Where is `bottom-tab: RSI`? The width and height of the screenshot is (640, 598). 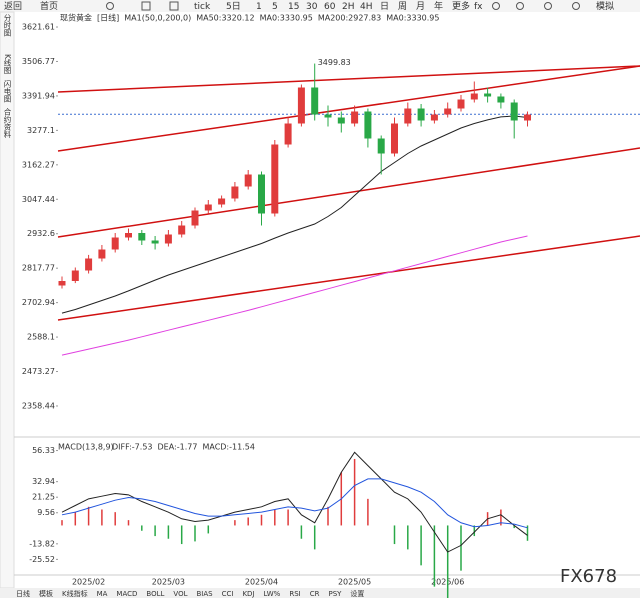 bottom-tab: RSI is located at coordinates (294, 594).